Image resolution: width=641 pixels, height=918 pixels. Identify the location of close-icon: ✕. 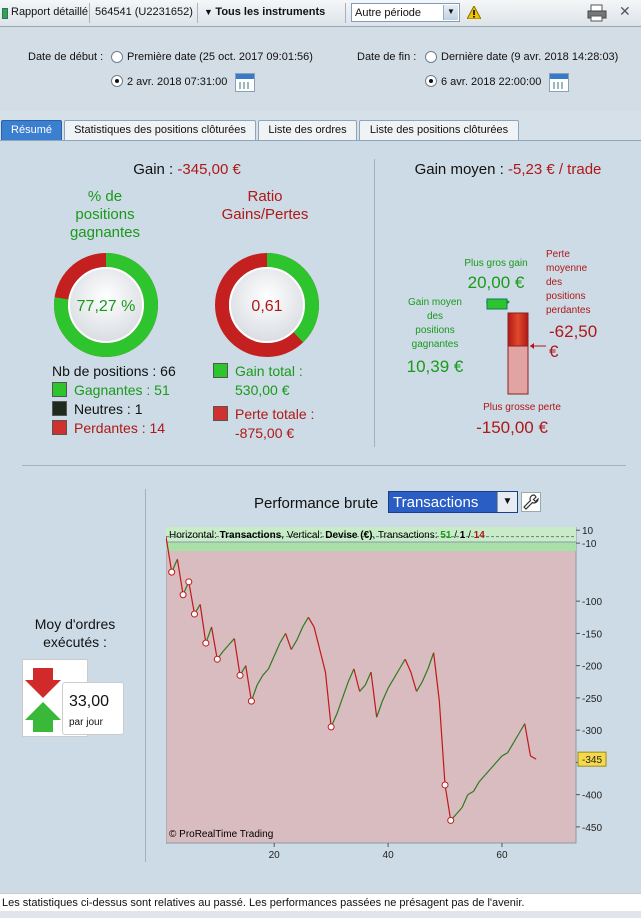
(625, 11).